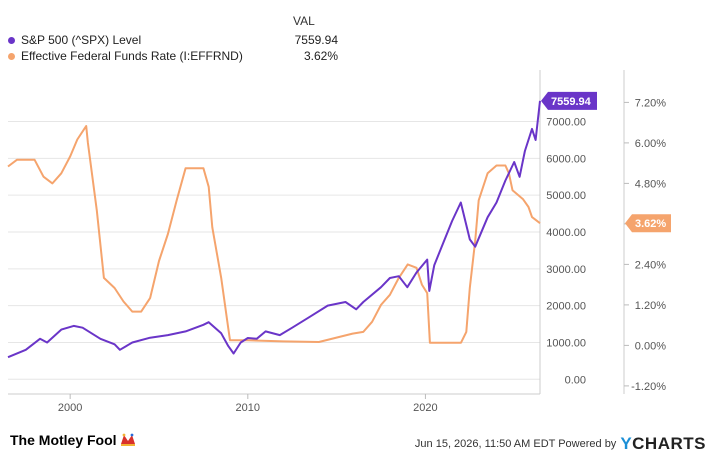 This screenshot has height=456, width=720. Describe the element at coordinates (127, 439) in the screenshot. I see `jester-hat-icon` at that location.